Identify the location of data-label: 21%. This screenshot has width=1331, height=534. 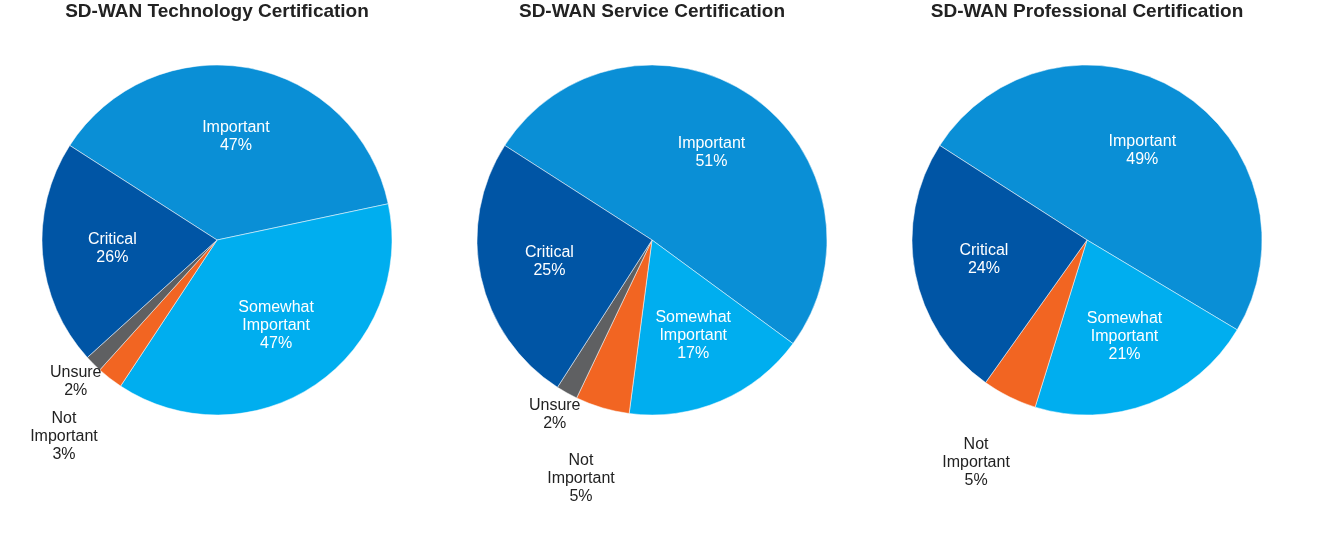
(1124, 354).